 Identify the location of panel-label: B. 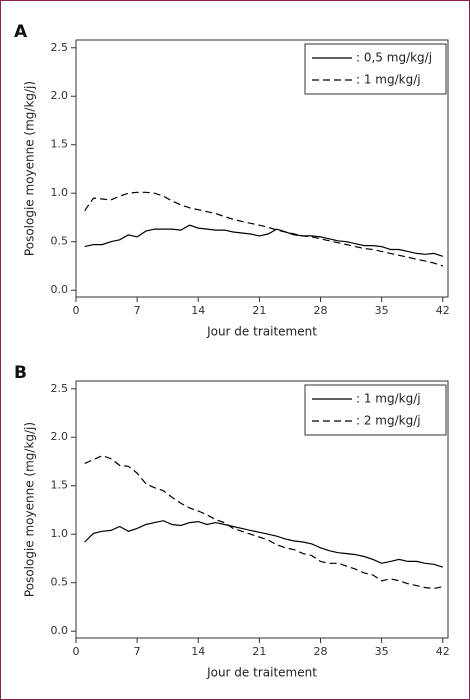
(20, 373).